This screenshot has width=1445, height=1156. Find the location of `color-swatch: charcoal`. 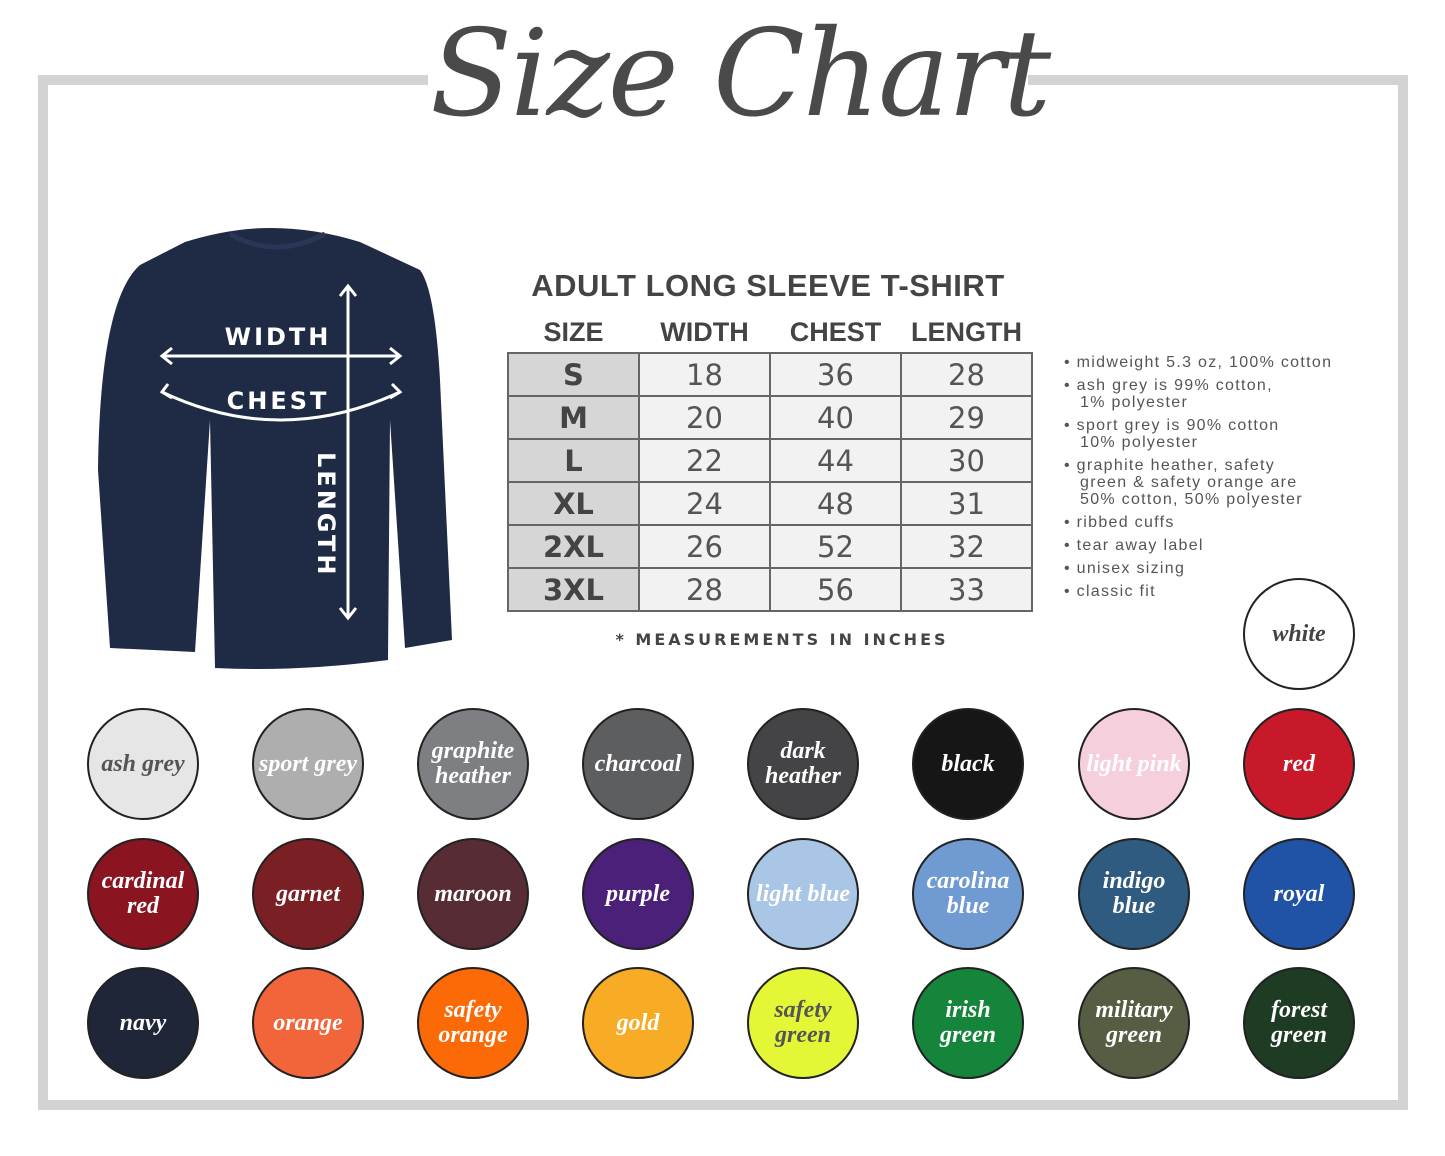

color-swatch: charcoal is located at coordinates (638, 764).